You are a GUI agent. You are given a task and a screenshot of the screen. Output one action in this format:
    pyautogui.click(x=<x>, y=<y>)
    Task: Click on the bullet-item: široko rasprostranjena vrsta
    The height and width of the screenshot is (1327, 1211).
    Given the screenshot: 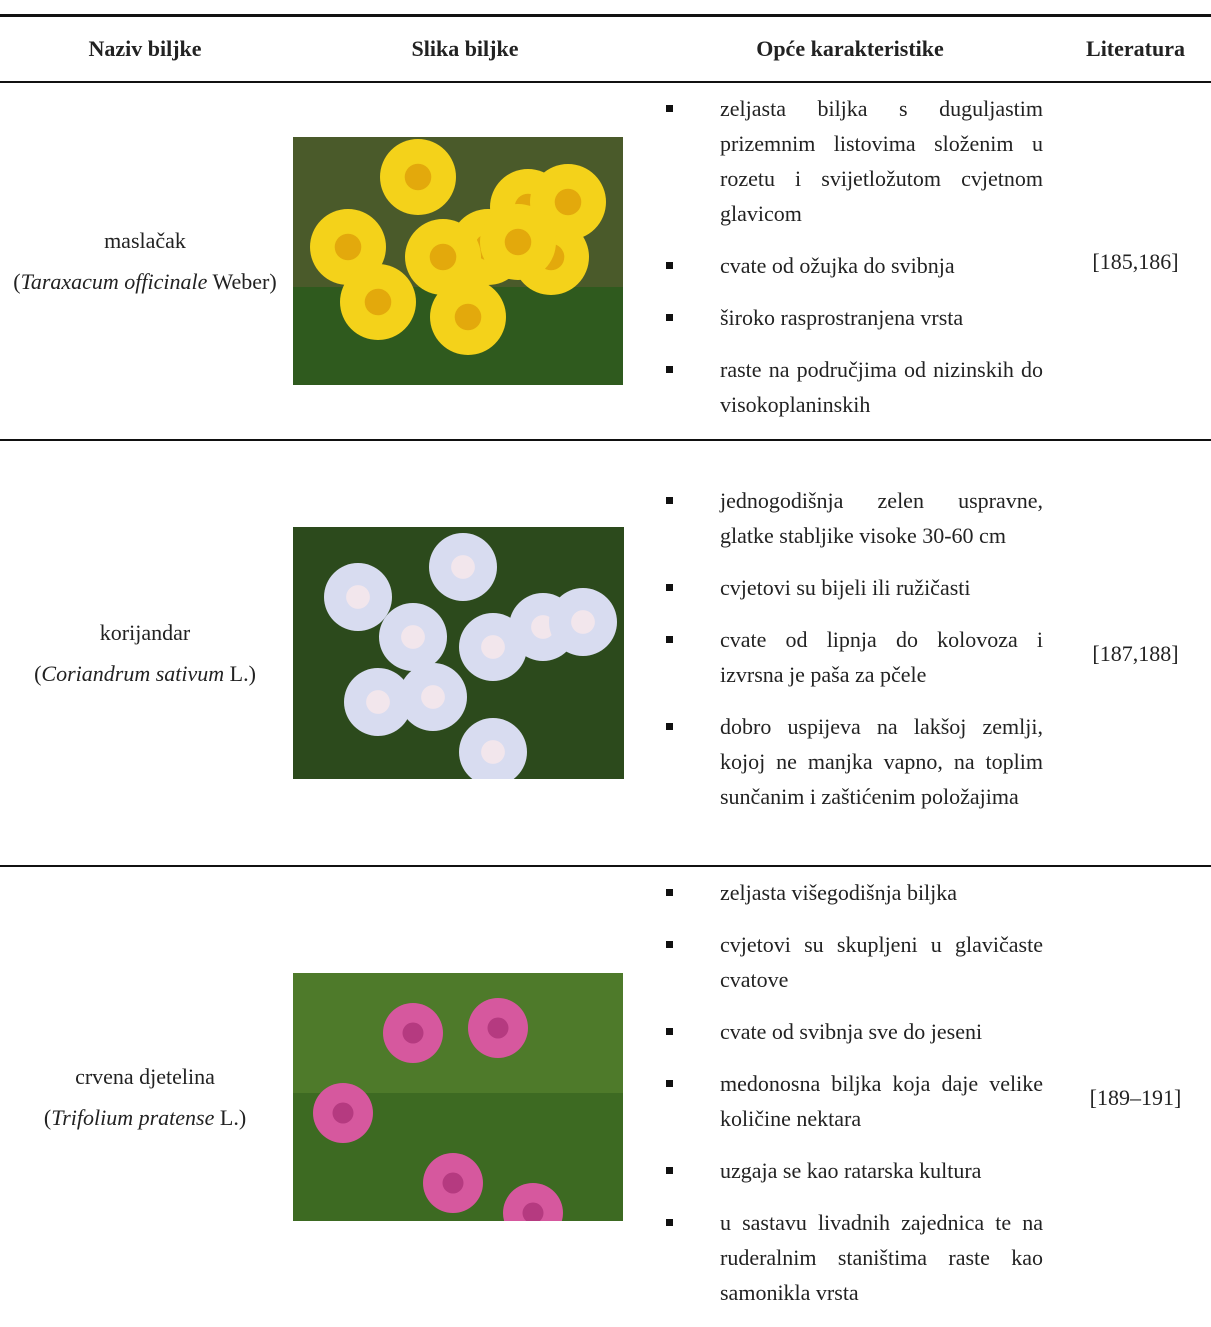 What is the action you would take?
    pyautogui.click(x=854, y=317)
    